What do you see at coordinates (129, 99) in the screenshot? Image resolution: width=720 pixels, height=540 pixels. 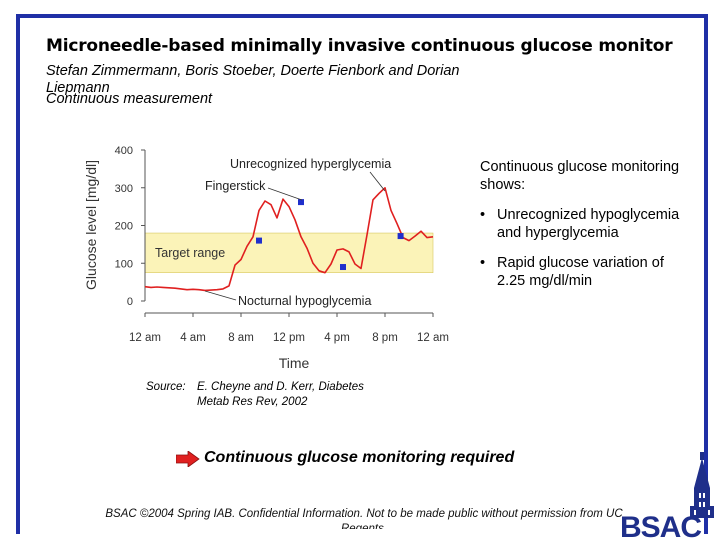 I see `slide-subtitle: Continuous measurement` at bounding box center [129, 99].